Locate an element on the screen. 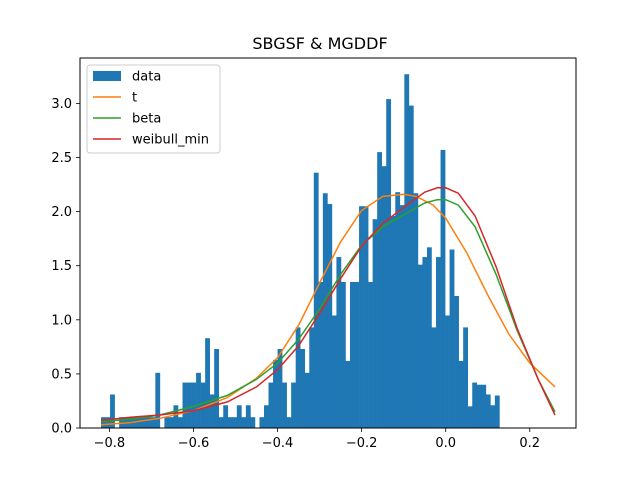  legend-label: data is located at coordinates (146, 77).